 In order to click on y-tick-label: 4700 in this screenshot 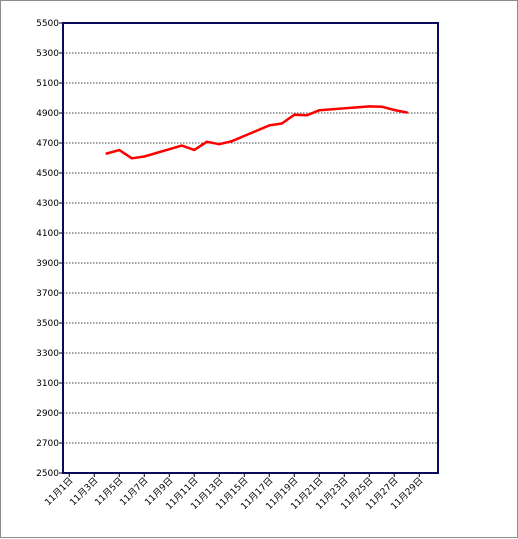, I will do `click(47, 144)`.